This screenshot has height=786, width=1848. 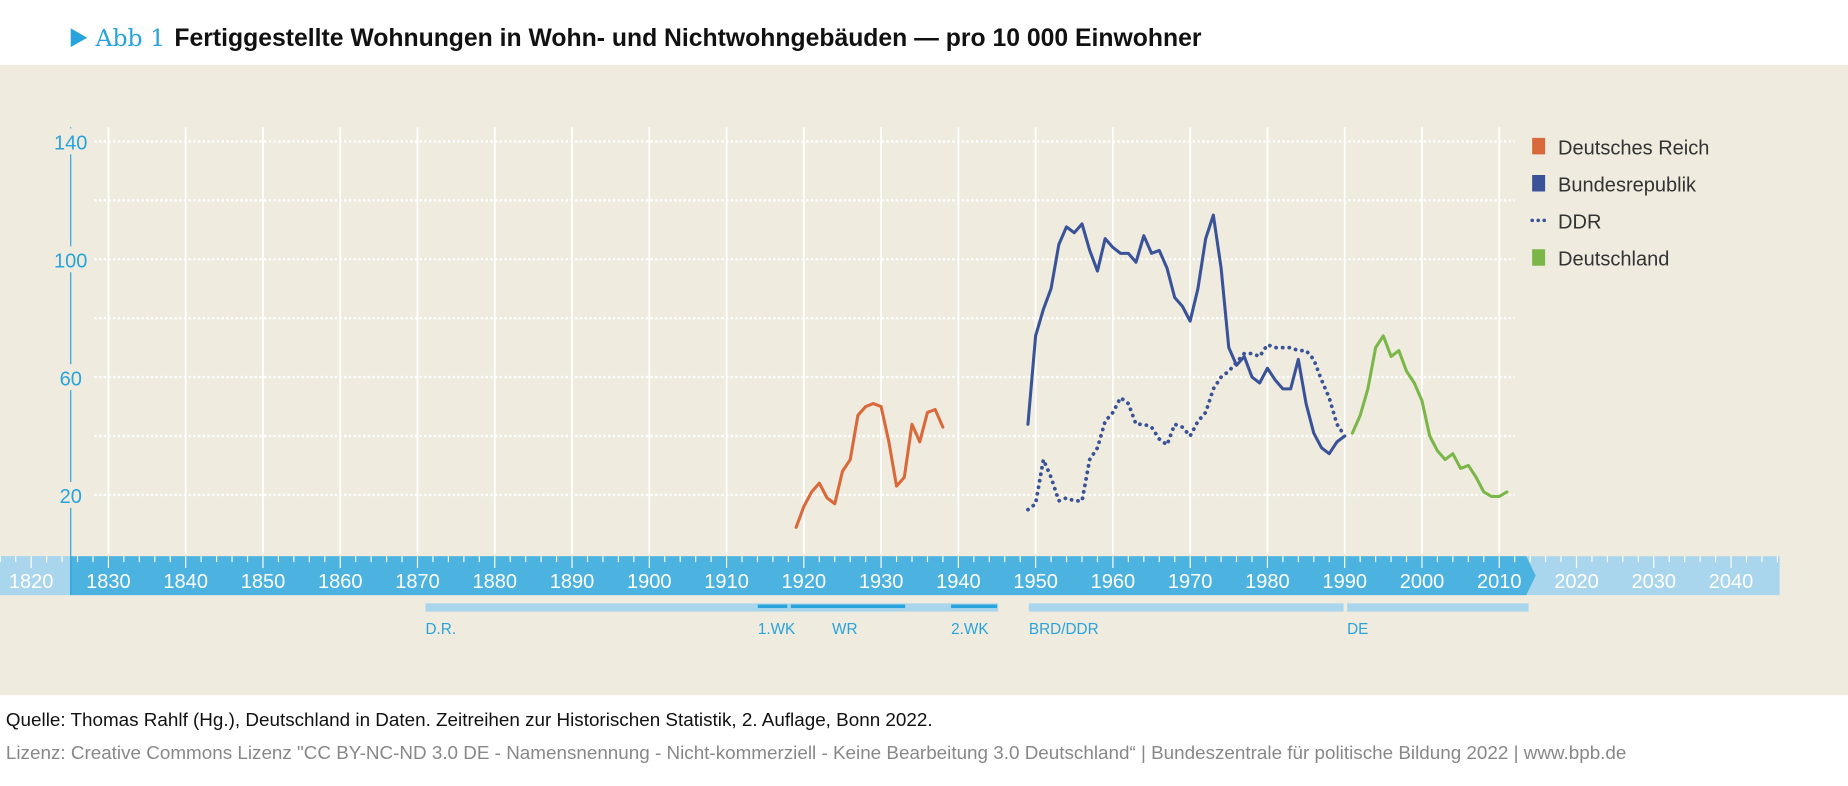 What do you see at coordinates (869, 465) in the screenshot?
I see `series-line-deutsches-reich` at bounding box center [869, 465].